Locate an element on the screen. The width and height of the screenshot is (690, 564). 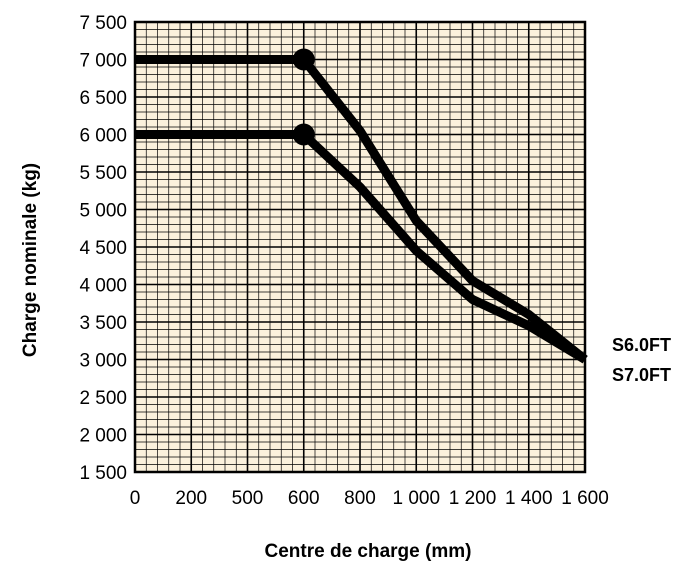
y-tick-label: 5 000 is located at coordinates (103, 211).